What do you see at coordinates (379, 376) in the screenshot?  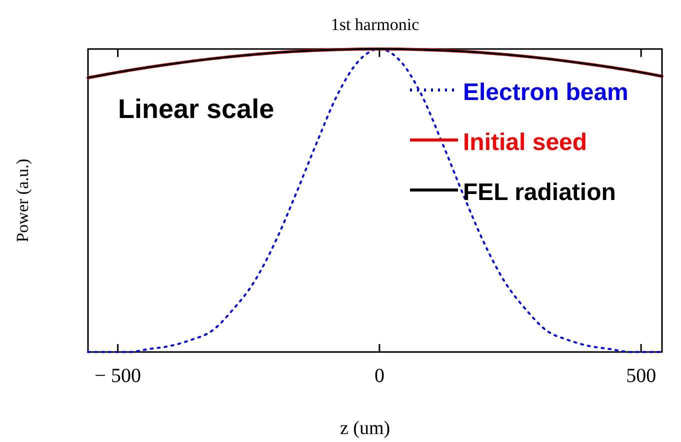 I see `x-tick-label: 0` at bounding box center [379, 376].